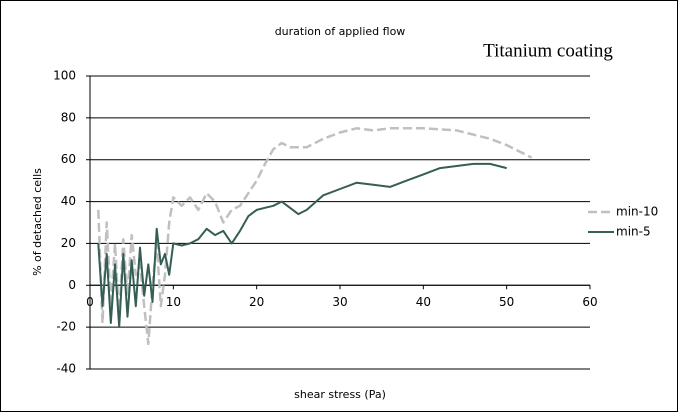 Image resolution: width=678 pixels, height=412 pixels. I want to click on y-tick-label: 40, so click(68, 201).